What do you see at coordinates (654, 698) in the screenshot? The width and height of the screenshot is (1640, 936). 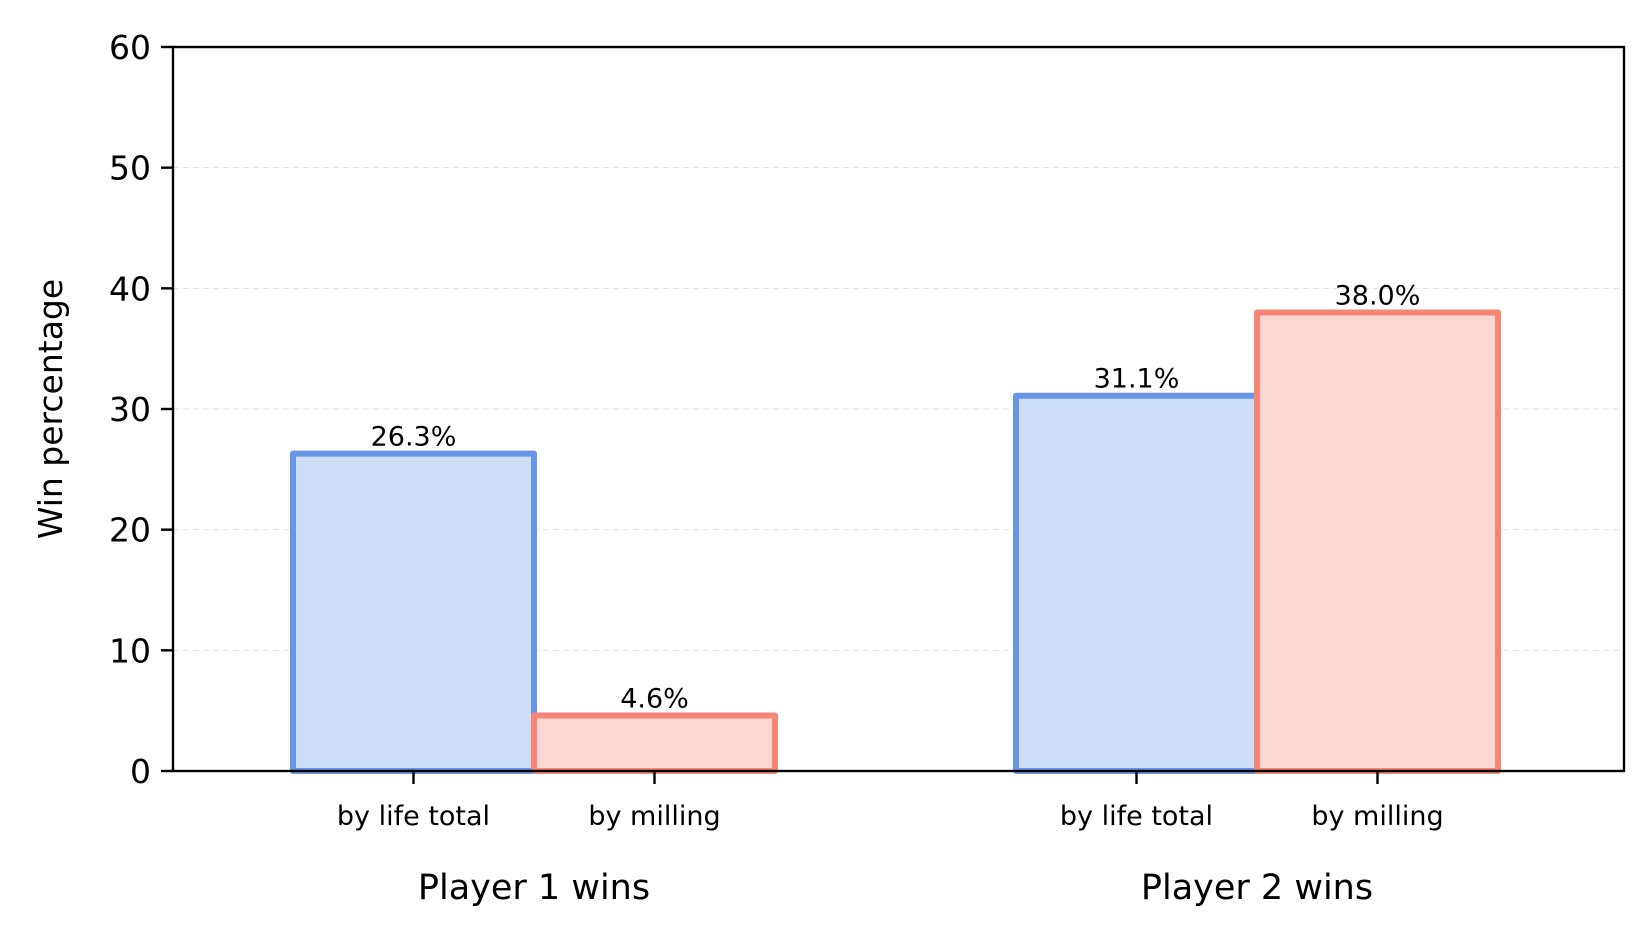 I see `data-label: 4.6%` at bounding box center [654, 698].